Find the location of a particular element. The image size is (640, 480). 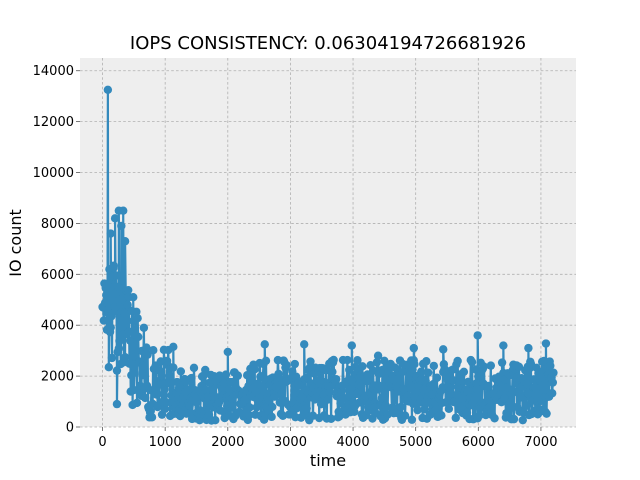

y-tick-label: 2000 is located at coordinates (57, 377).